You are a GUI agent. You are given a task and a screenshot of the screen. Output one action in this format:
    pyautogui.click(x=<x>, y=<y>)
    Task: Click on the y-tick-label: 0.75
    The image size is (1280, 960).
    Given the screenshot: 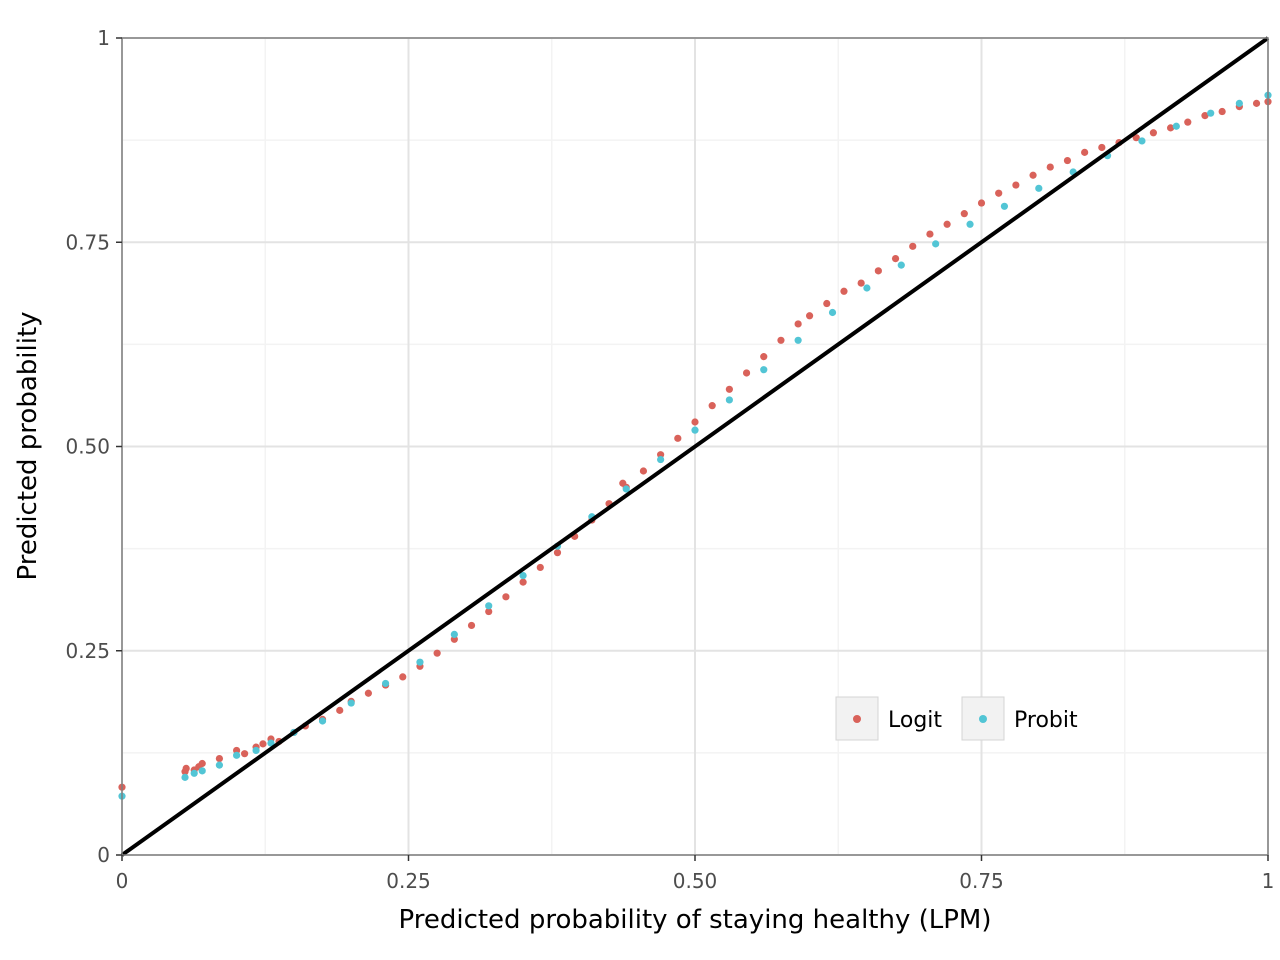 What is the action you would take?
    pyautogui.click(x=87, y=242)
    